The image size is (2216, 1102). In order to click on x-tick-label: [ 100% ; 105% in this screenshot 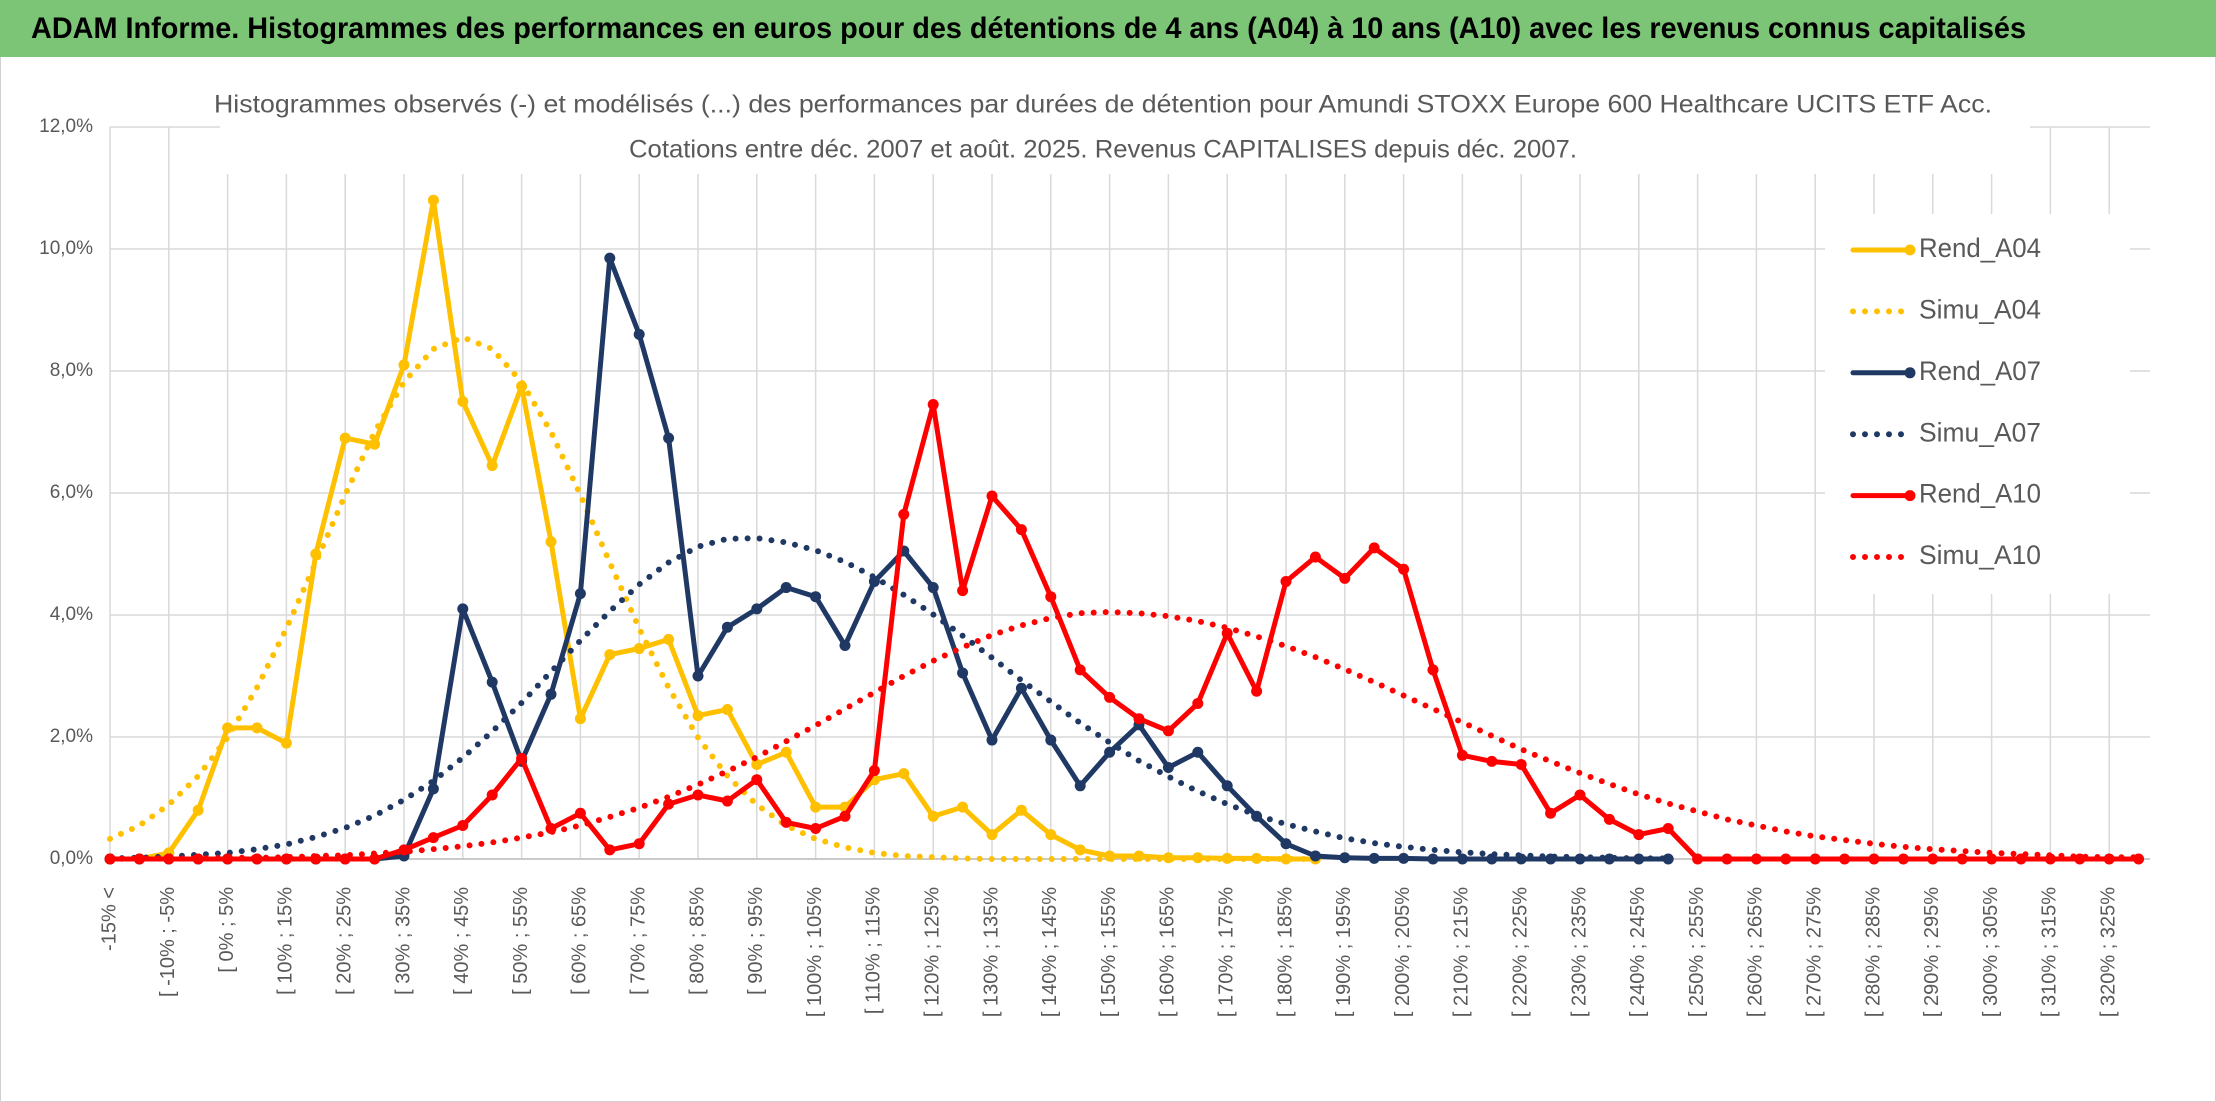, I will do `click(815, 952)`.